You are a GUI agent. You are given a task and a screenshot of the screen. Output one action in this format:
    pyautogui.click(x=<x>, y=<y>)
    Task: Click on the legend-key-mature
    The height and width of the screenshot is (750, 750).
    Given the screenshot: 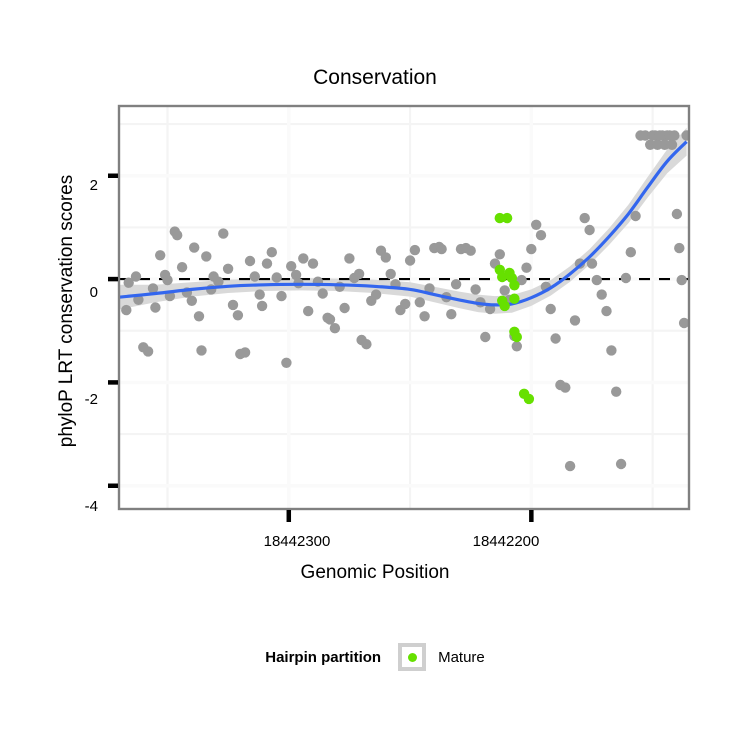 What is the action you would take?
    pyautogui.click(x=412, y=657)
    